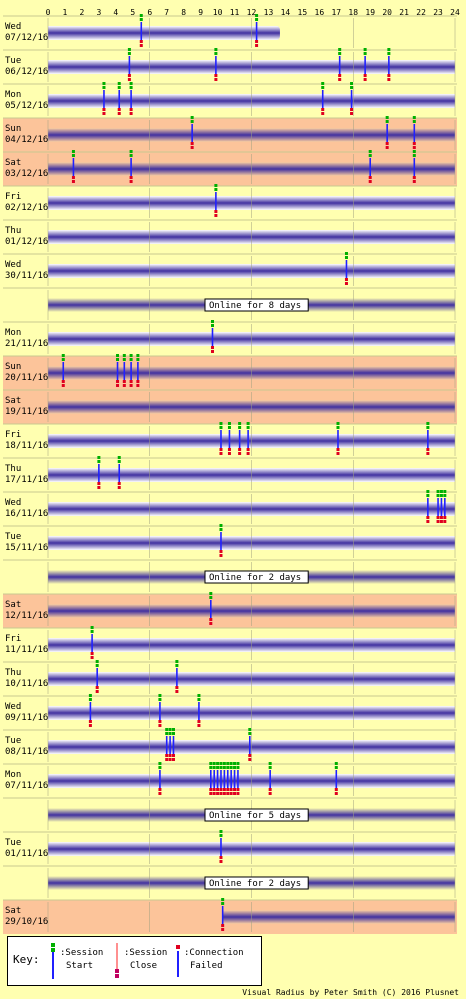 This screenshot has width=466, height=999. I want to click on hour-tick-label: 15, so click(303, 12).